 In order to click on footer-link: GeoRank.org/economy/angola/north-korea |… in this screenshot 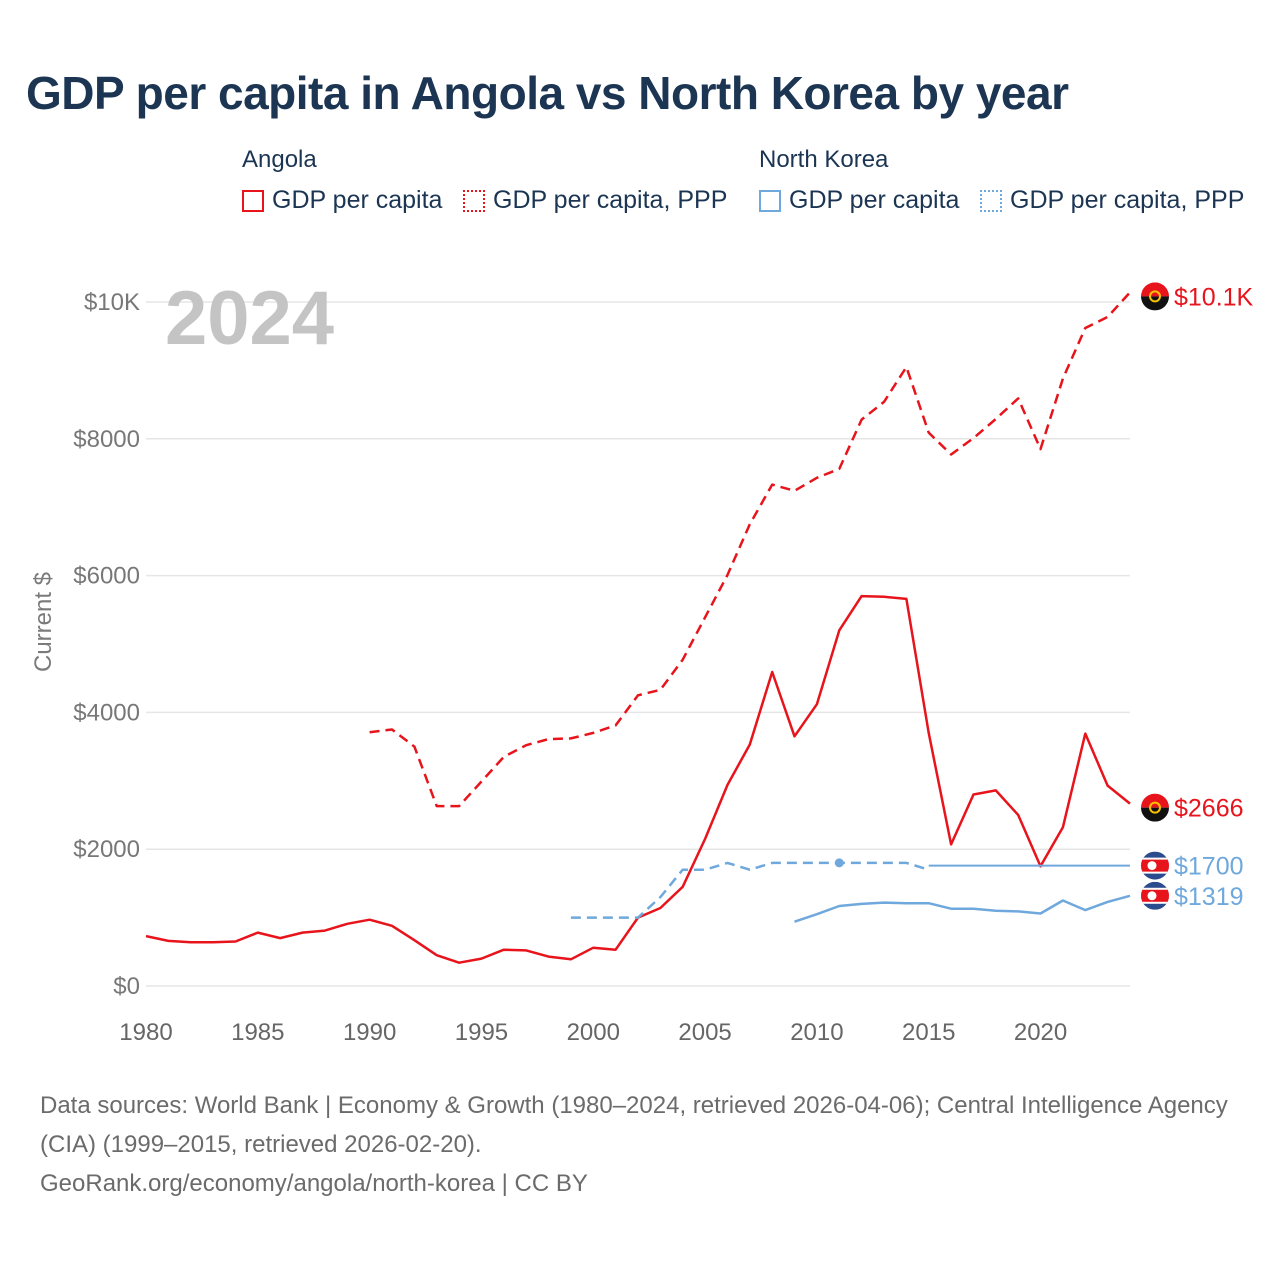, I will do `click(314, 1183)`.